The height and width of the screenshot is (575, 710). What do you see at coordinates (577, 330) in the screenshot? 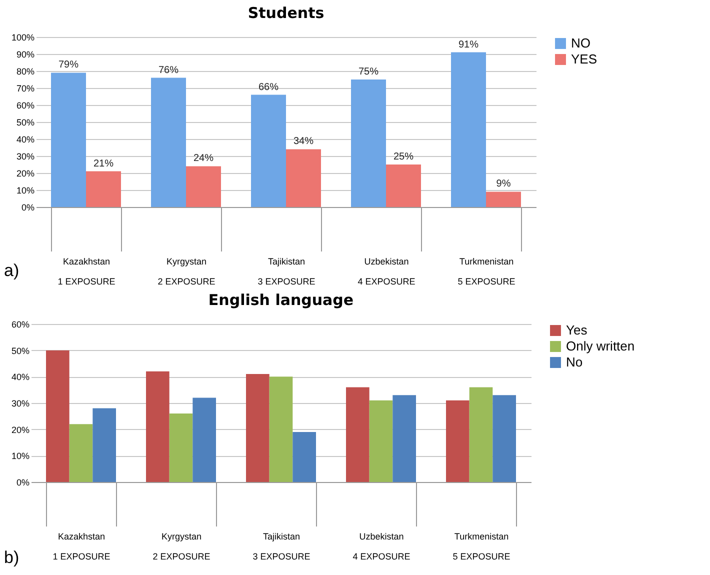
I see `legend-label: Yes` at bounding box center [577, 330].